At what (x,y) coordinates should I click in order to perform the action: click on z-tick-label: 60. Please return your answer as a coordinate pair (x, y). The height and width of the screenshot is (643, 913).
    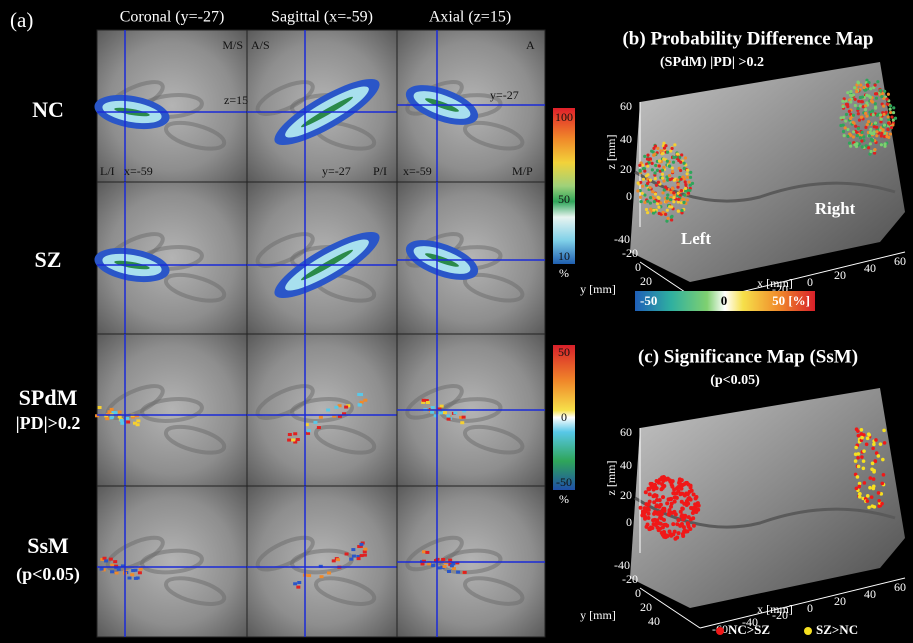
    Looking at the image, I should click on (626, 432).